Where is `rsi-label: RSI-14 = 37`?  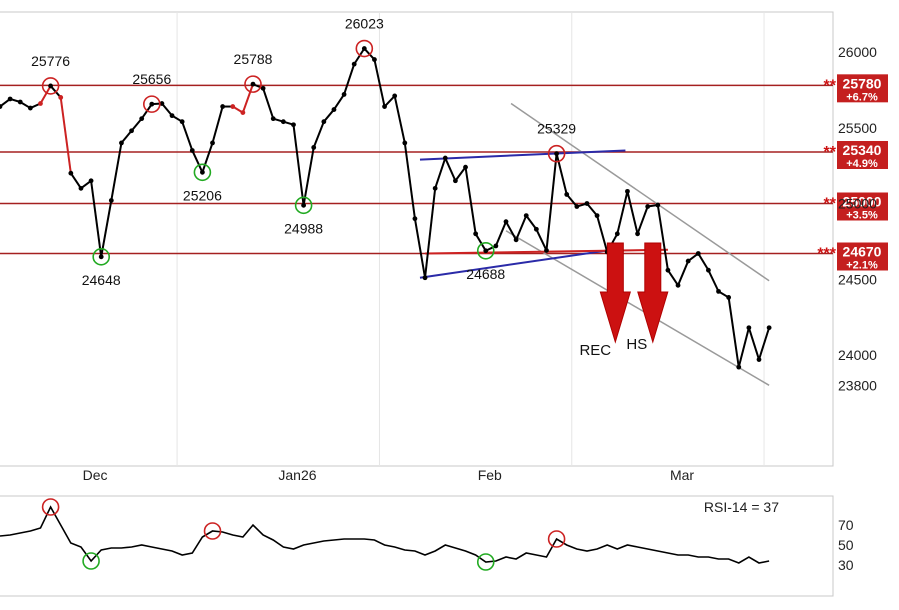 rsi-label: RSI-14 = 37 is located at coordinates (741, 507).